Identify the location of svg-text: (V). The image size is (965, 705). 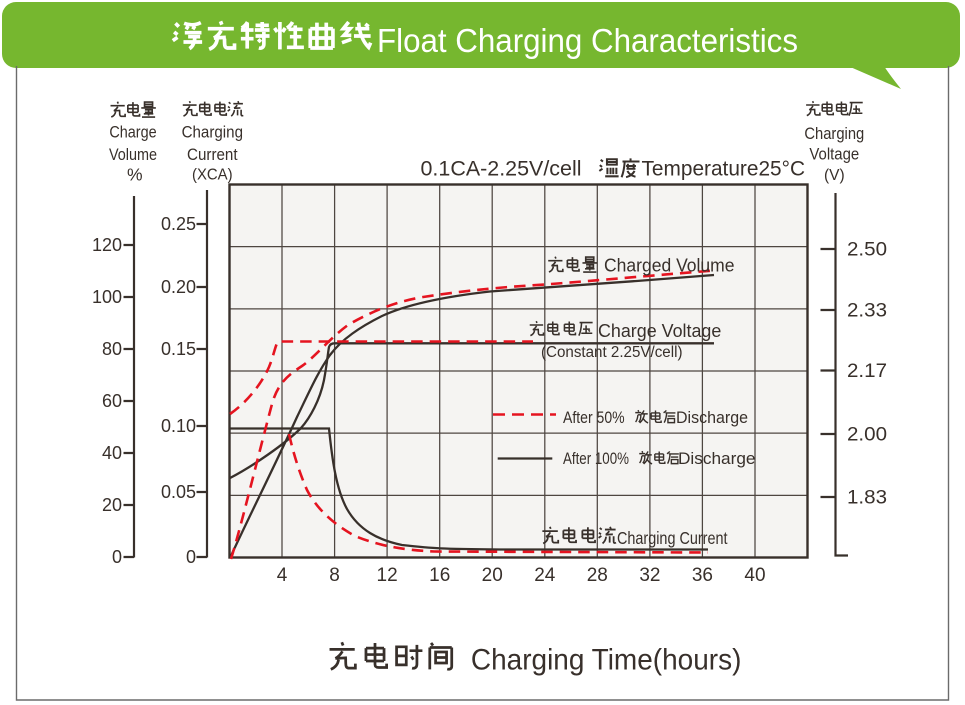
(834, 175).